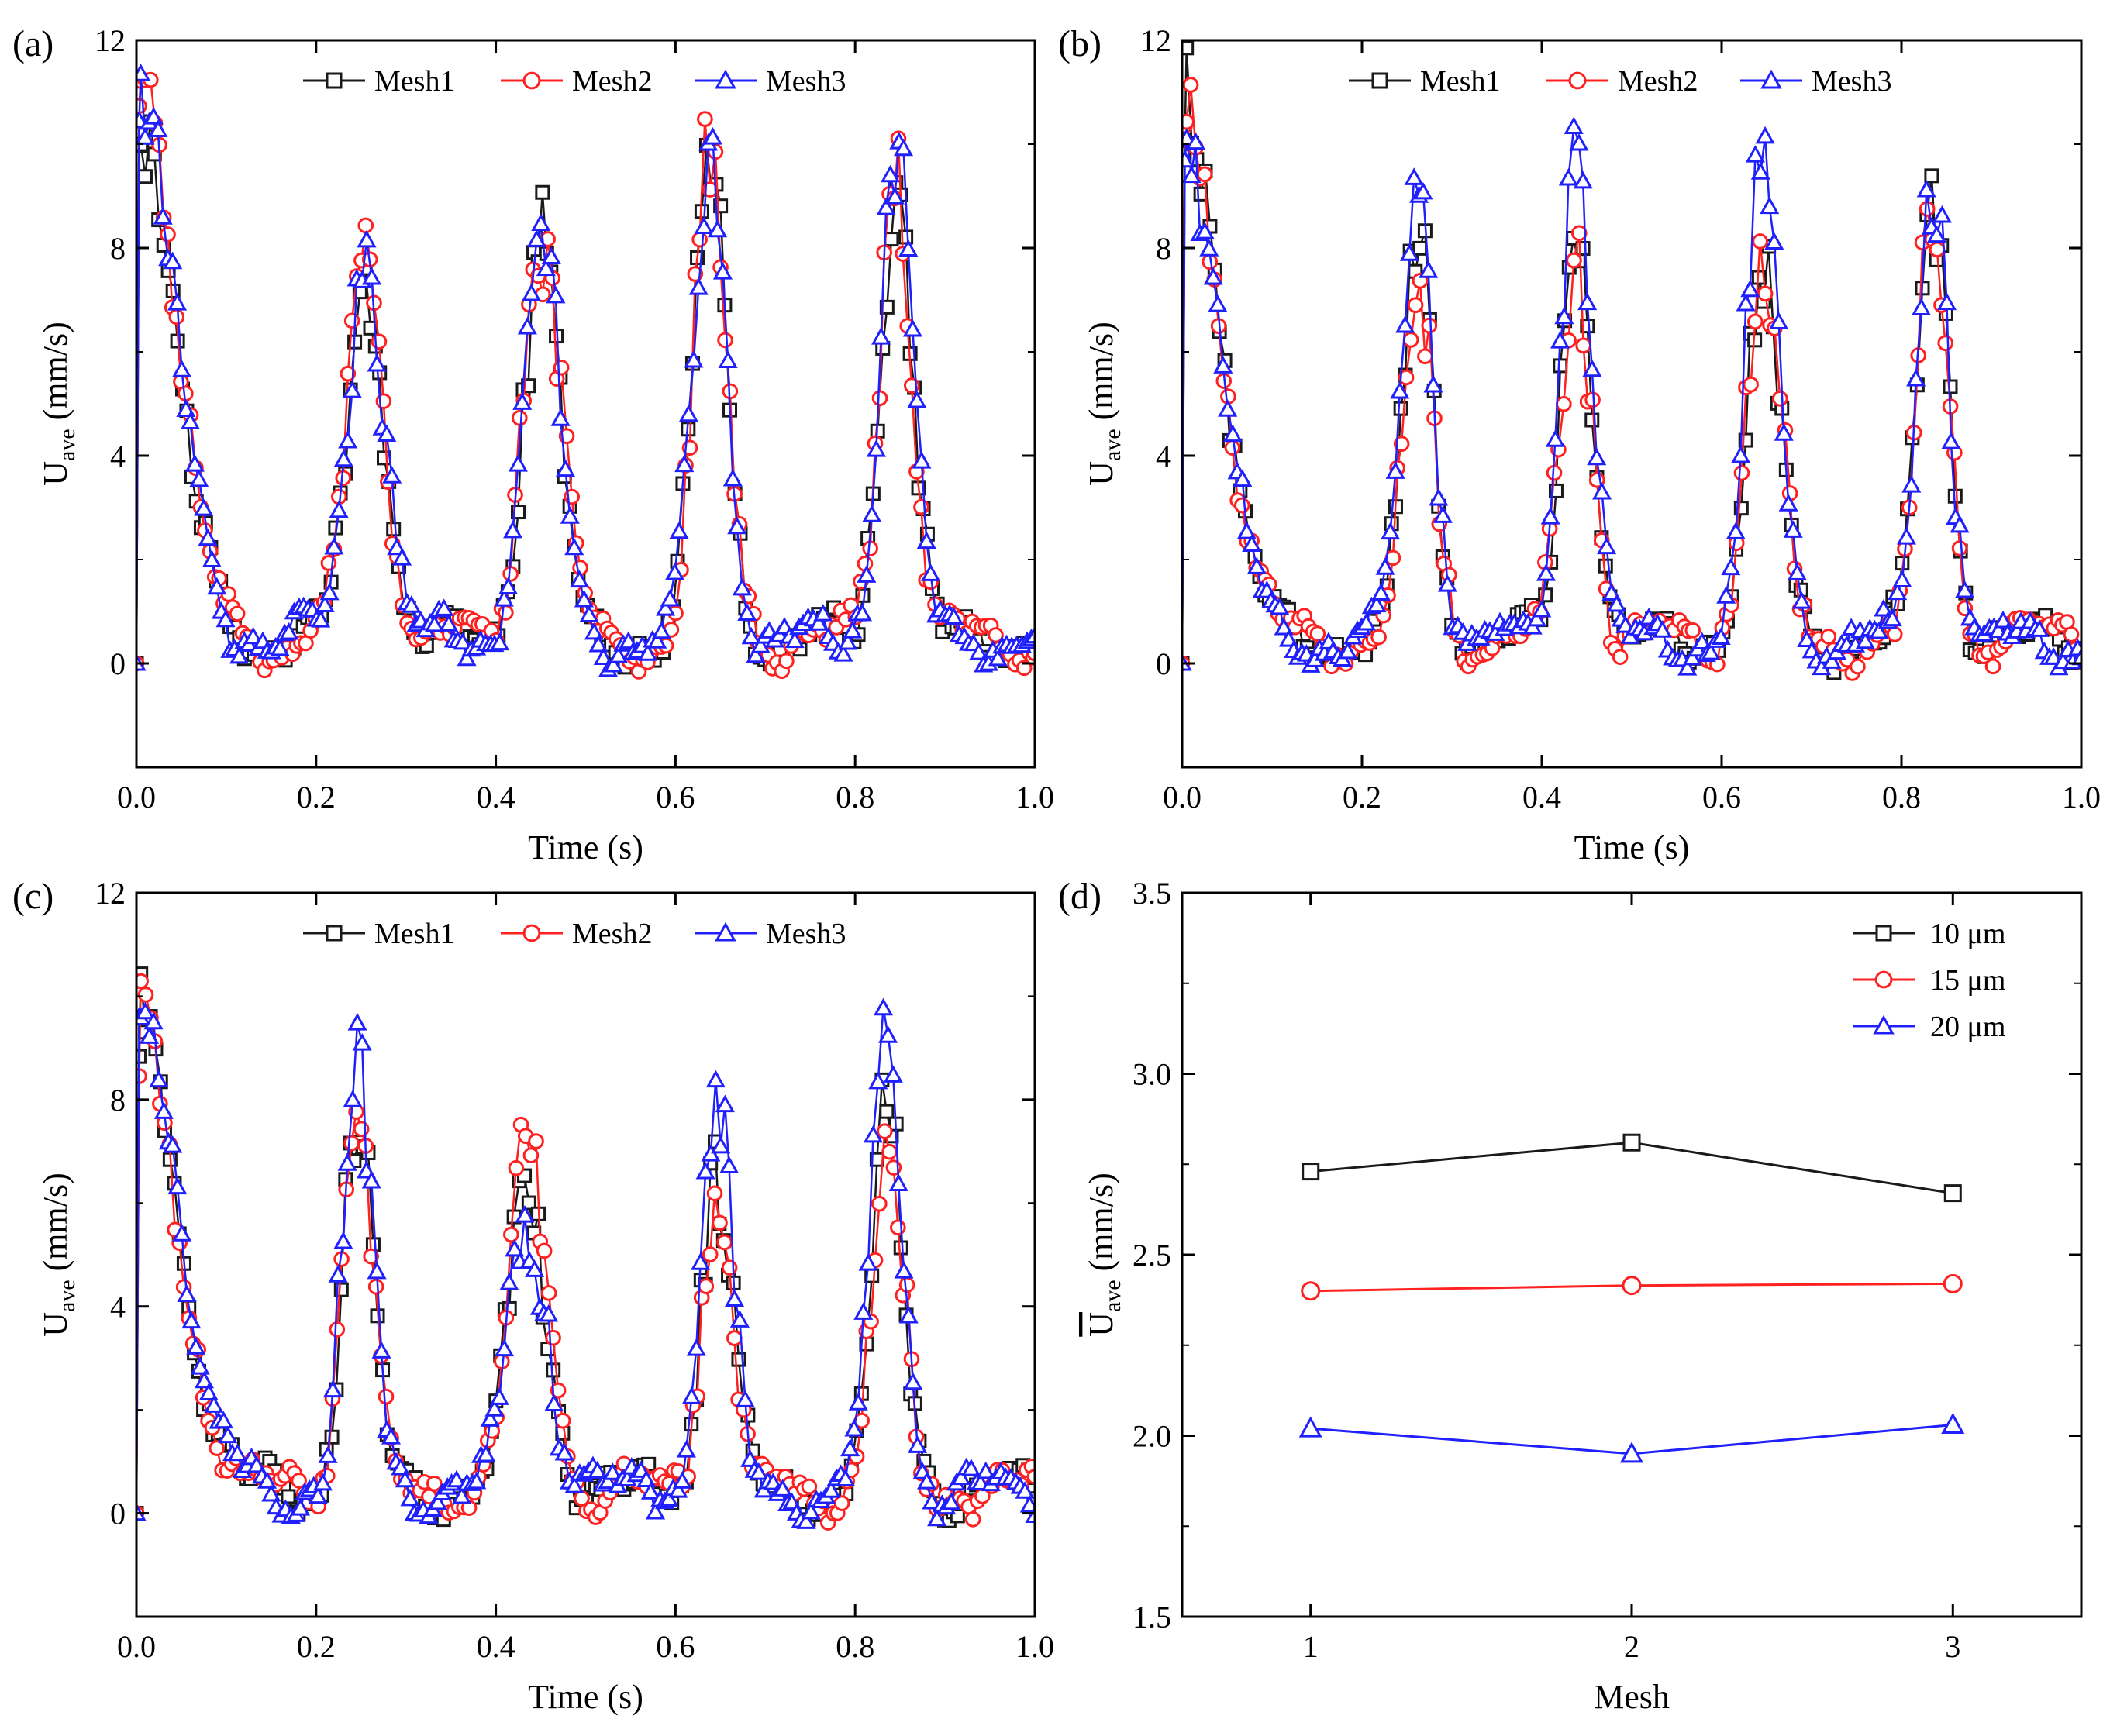  What do you see at coordinates (675, 1646) in the screenshot?
I see `x-tick-label: 0.6` at bounding box center [675, 1646].